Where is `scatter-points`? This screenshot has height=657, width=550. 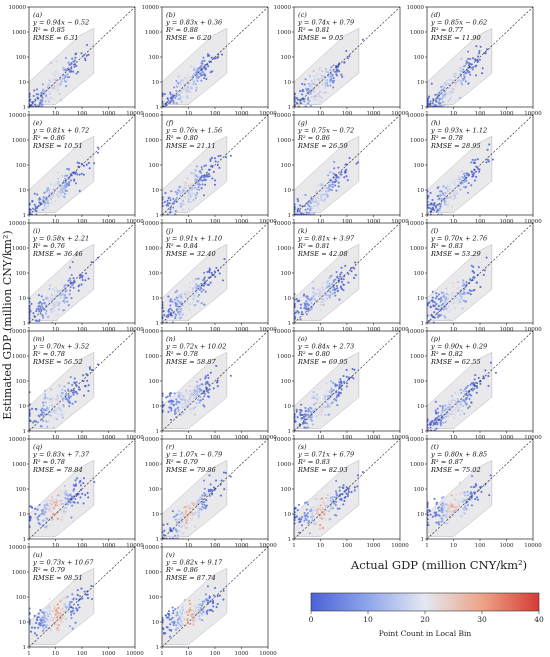
scatter-points is located at coordinates (64, 180).